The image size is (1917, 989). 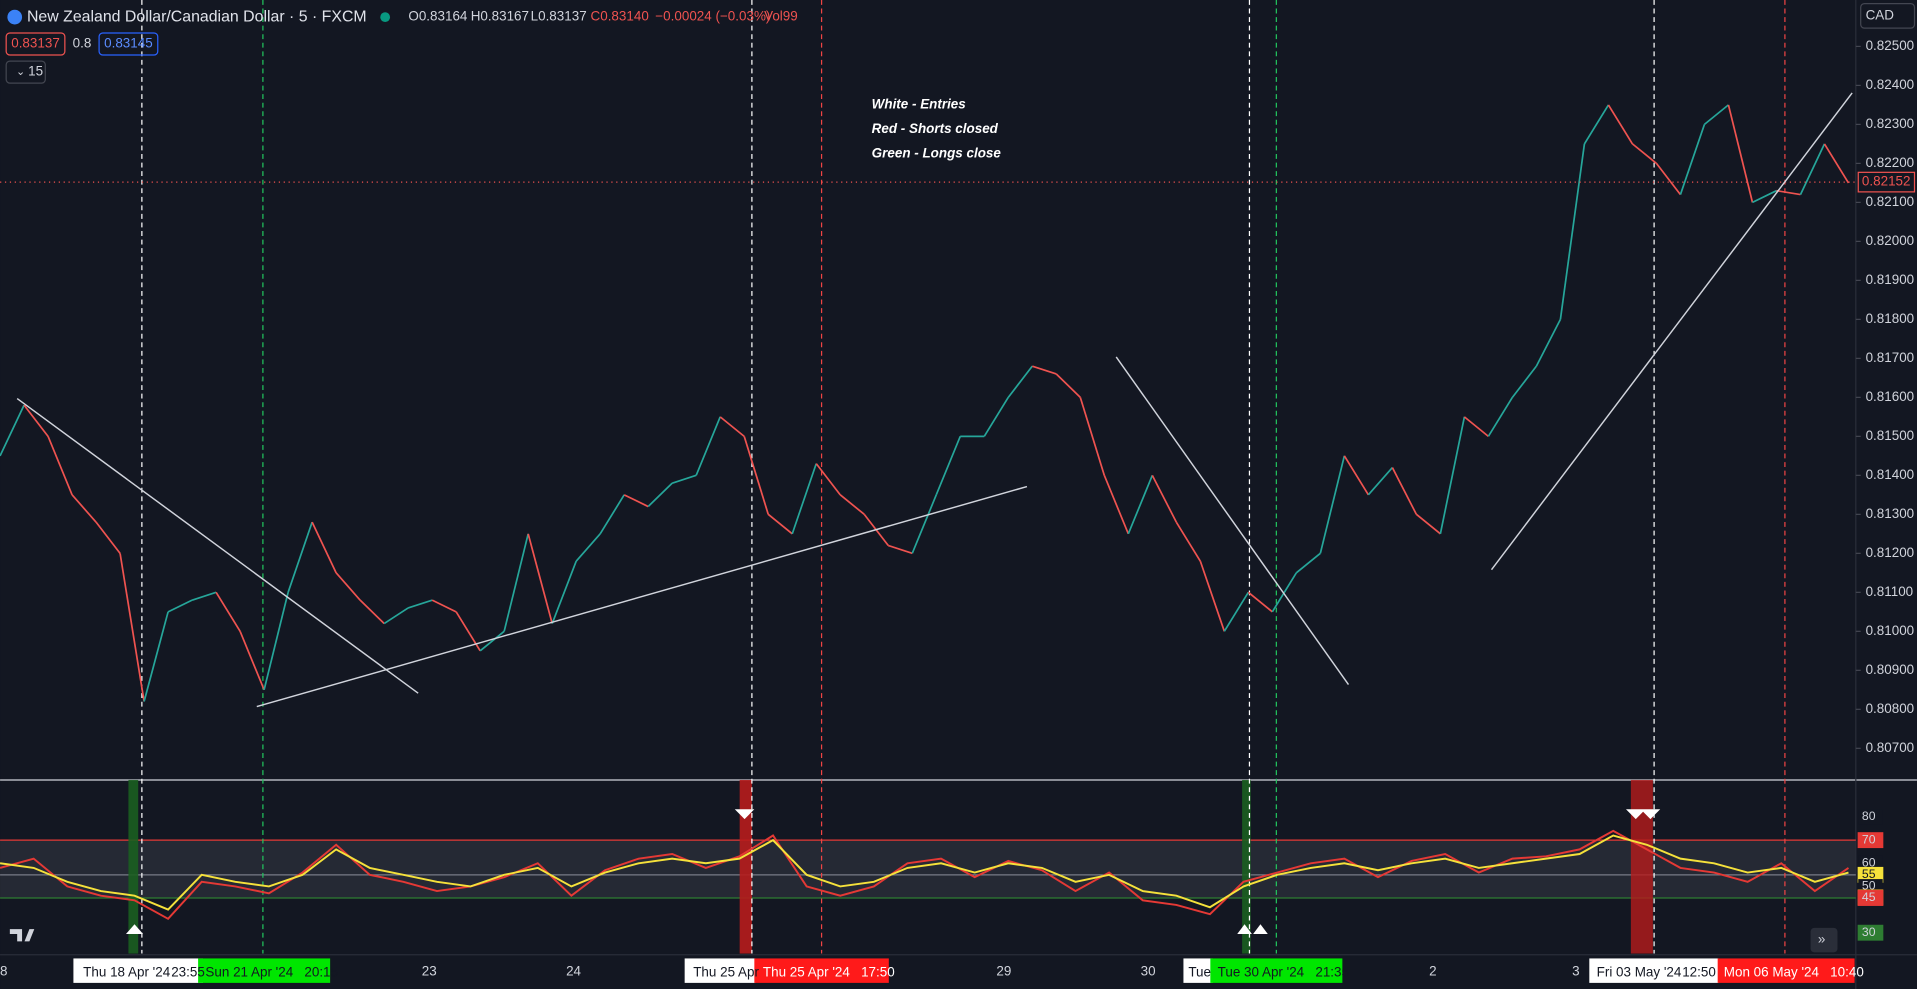 I want to click on currency: CAD, so click(x=1880, y=14).